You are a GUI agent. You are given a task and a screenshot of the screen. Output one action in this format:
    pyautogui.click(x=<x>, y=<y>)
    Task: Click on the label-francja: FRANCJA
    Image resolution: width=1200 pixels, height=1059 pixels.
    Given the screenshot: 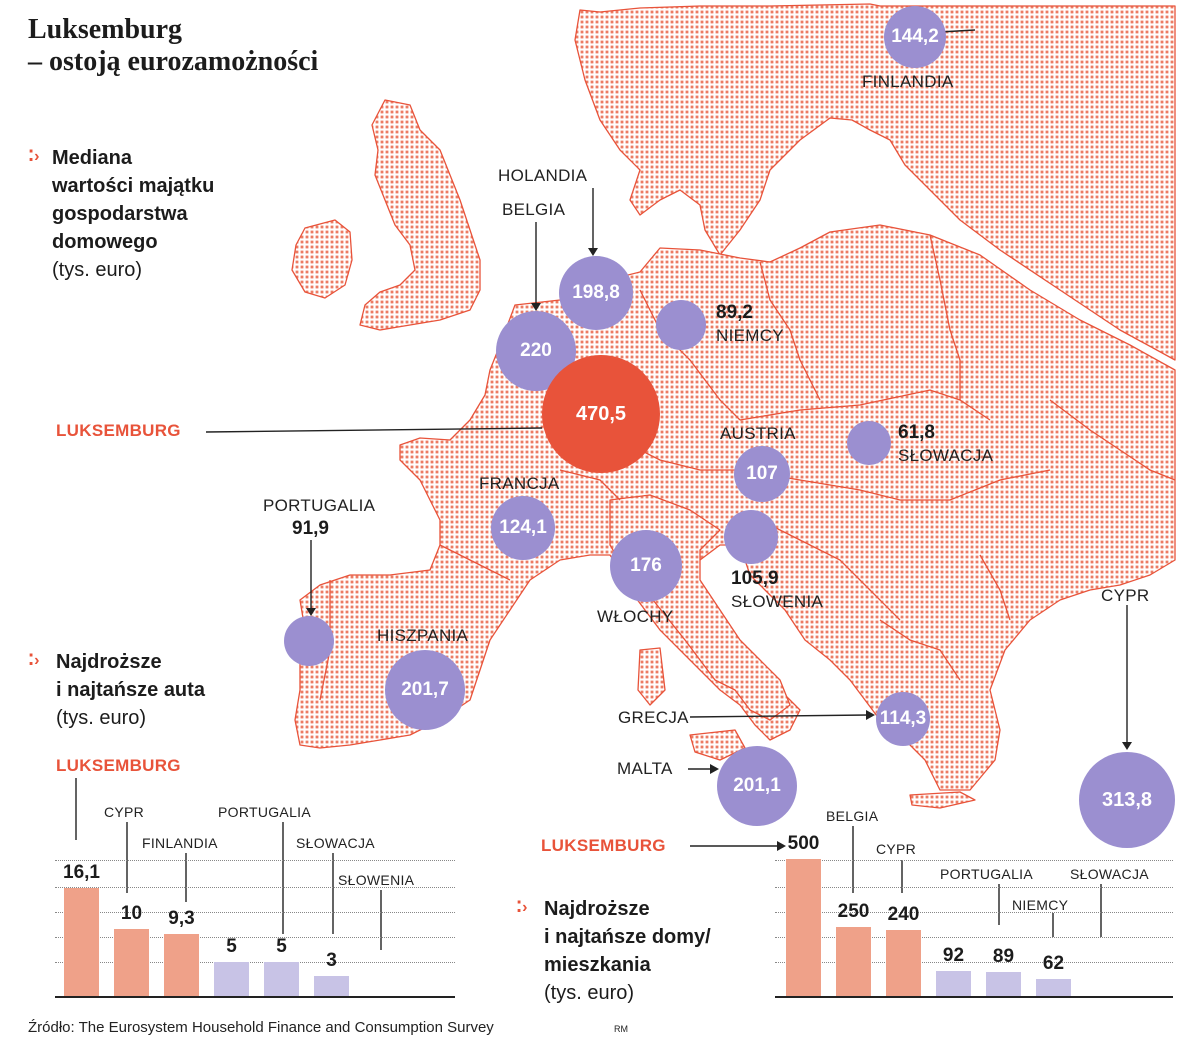 What is the action you would take?
    pyautogui.click(x=519, y=483)
    